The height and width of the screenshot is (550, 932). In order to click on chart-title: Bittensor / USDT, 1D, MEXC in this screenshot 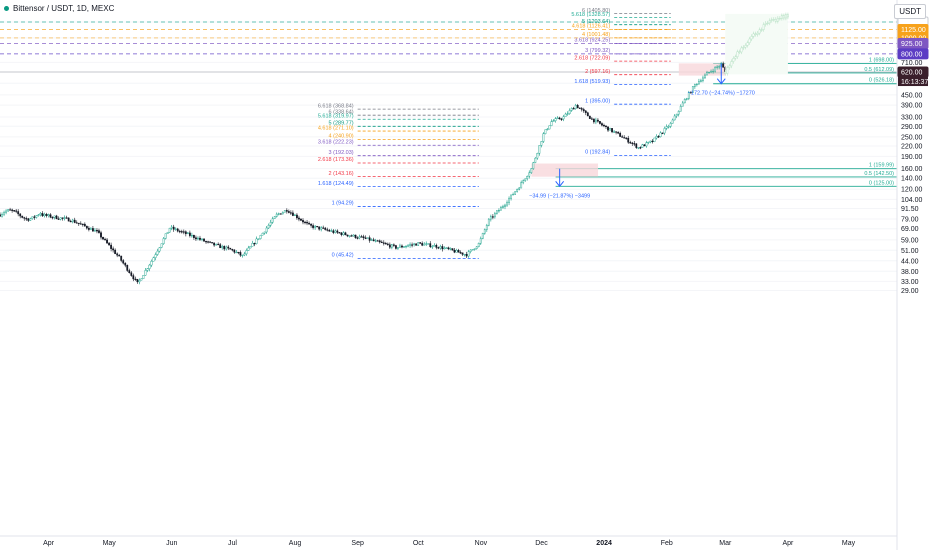, I will do `click(59, 8)`.